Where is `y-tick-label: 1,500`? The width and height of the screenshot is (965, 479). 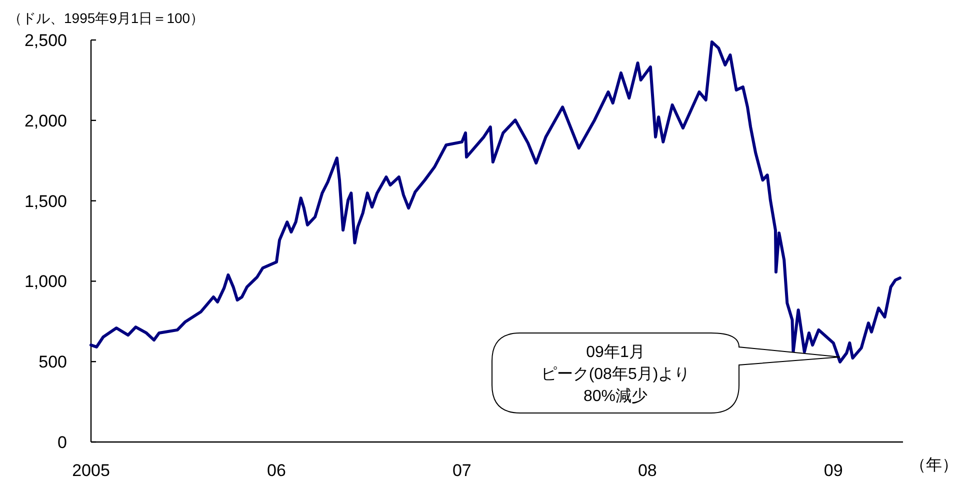 y-tick-label: 1,500 is located at coordinates (45, 201).